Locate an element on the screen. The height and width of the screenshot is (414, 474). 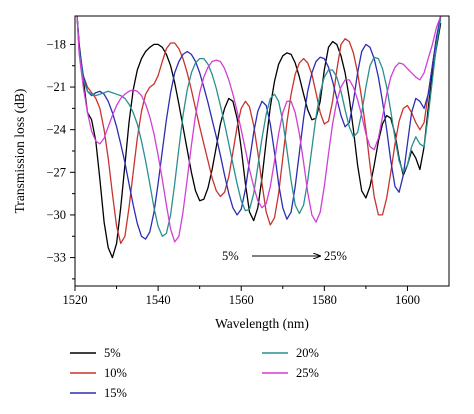
legend-label: 20% is located at coordinates (307, 353).